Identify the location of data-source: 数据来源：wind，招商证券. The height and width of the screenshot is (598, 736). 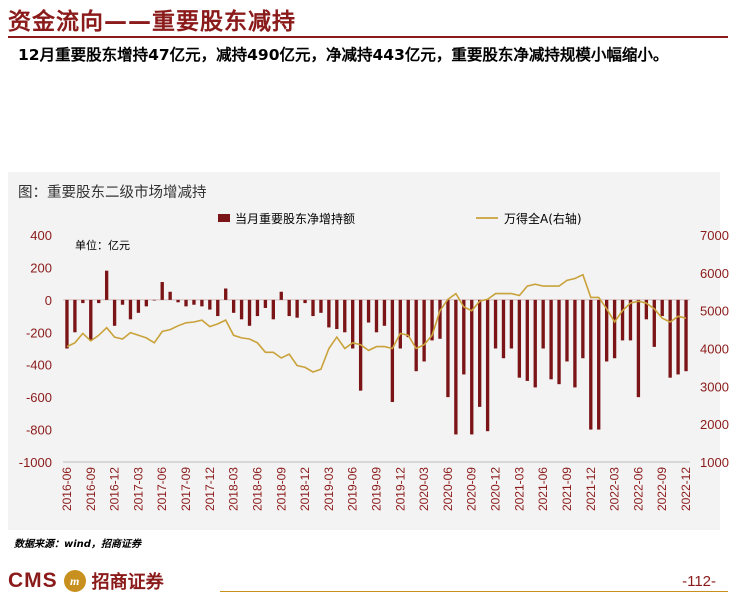
(77, 544).